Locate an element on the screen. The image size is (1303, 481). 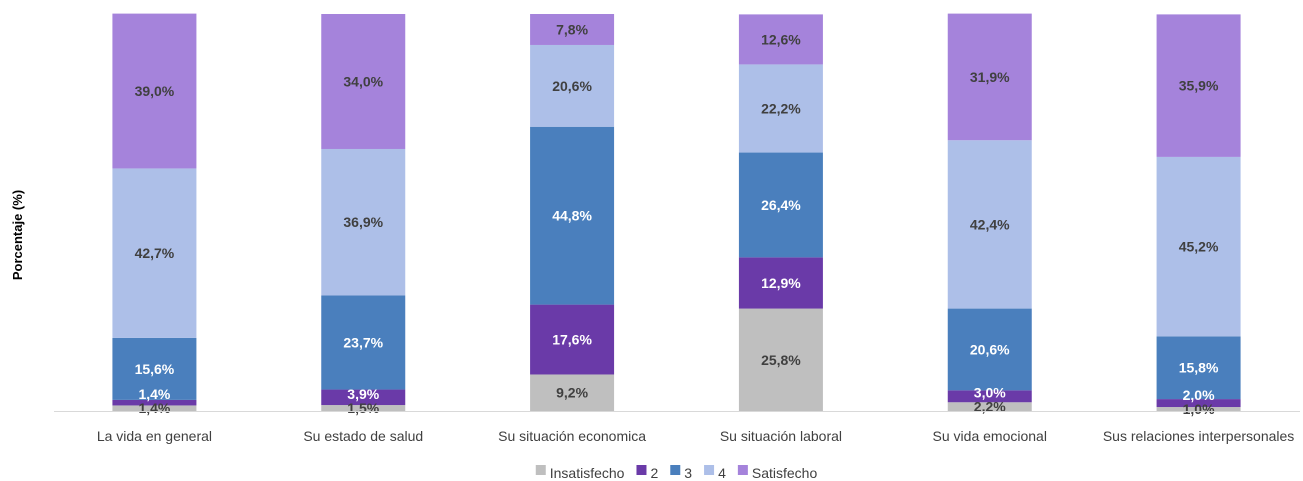
x-tick-label: Sus relaciones interpersonales is located at coordinates (1198, 436).